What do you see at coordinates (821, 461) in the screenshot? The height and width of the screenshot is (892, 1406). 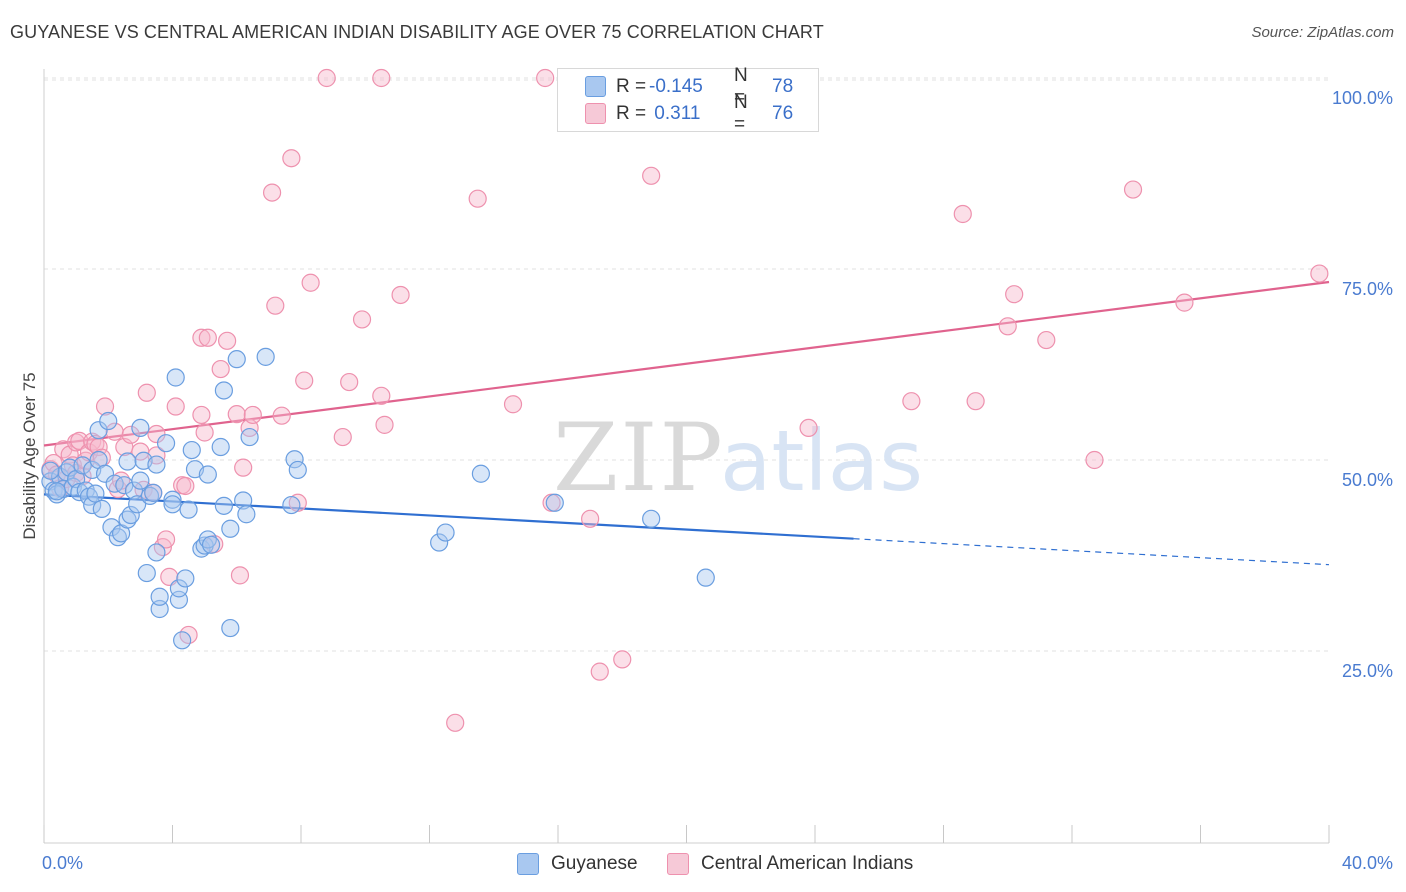 I see `watermark-atlas: atlas` at bounding box center [821, 461].